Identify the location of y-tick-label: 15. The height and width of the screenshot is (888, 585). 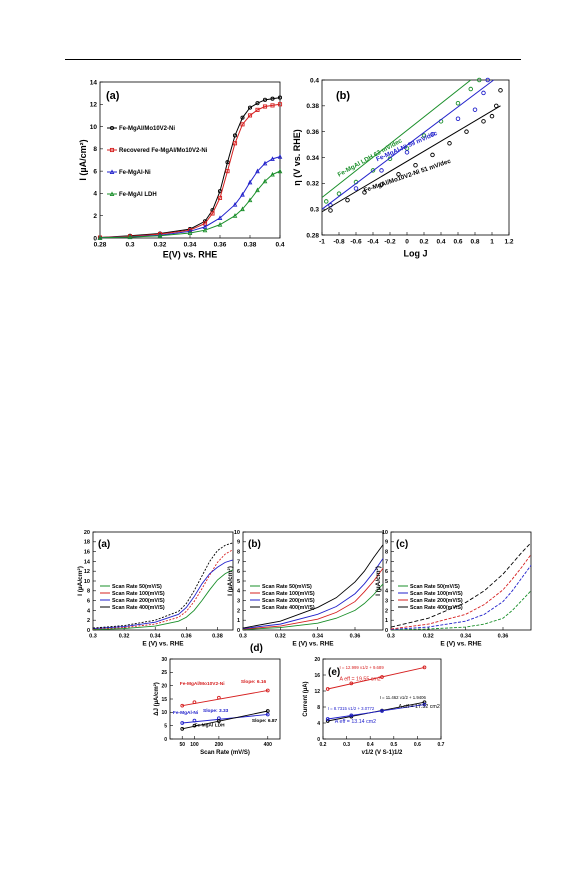
(164, 700).